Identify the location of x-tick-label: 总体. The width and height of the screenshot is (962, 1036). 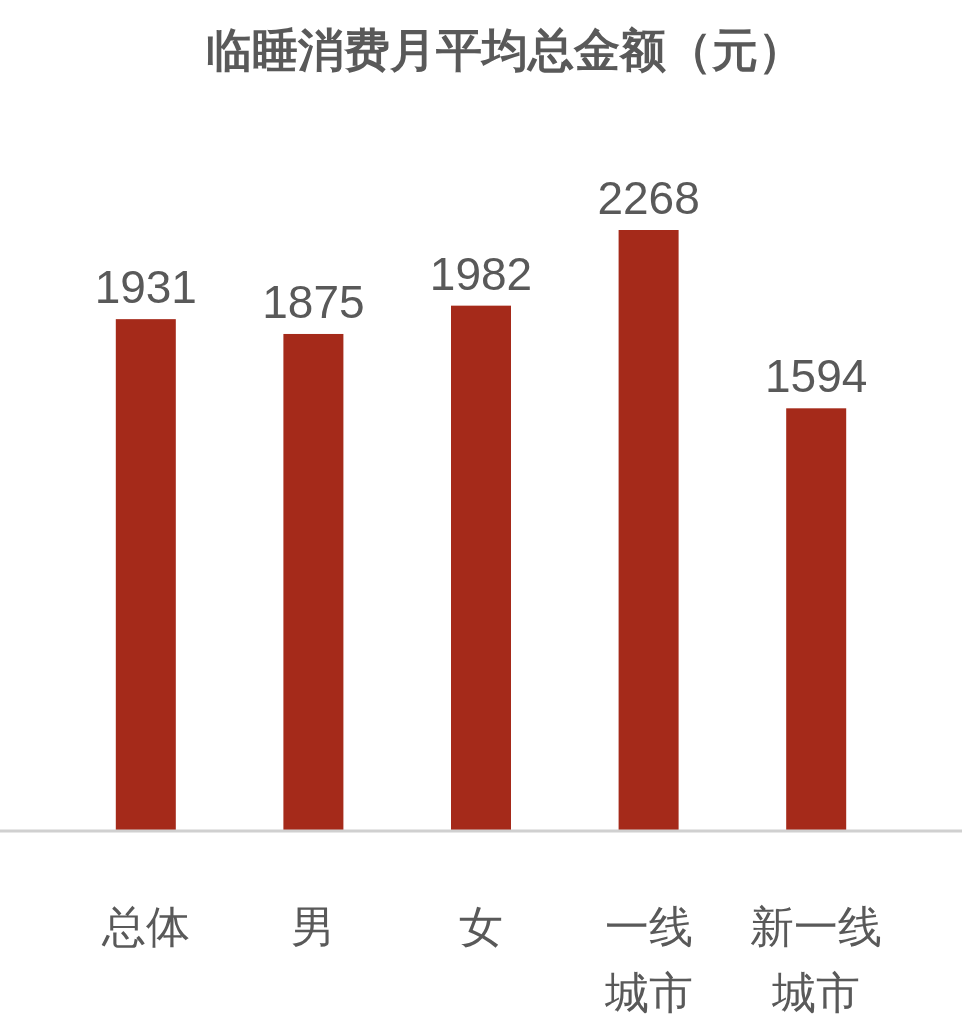
(145, 926).